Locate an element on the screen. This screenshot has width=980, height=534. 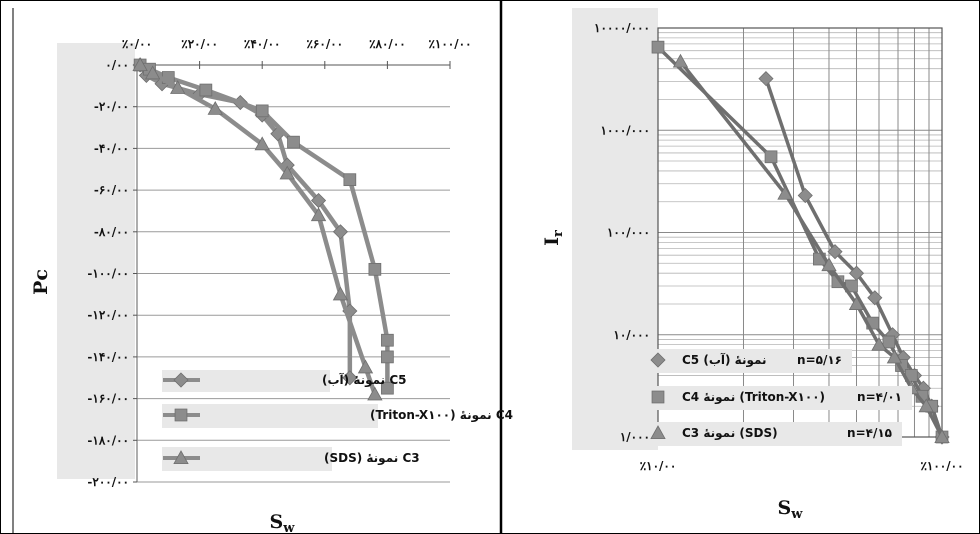
y-tick-label: ۱/۰۰۰ is located at coordinates (635, 437).